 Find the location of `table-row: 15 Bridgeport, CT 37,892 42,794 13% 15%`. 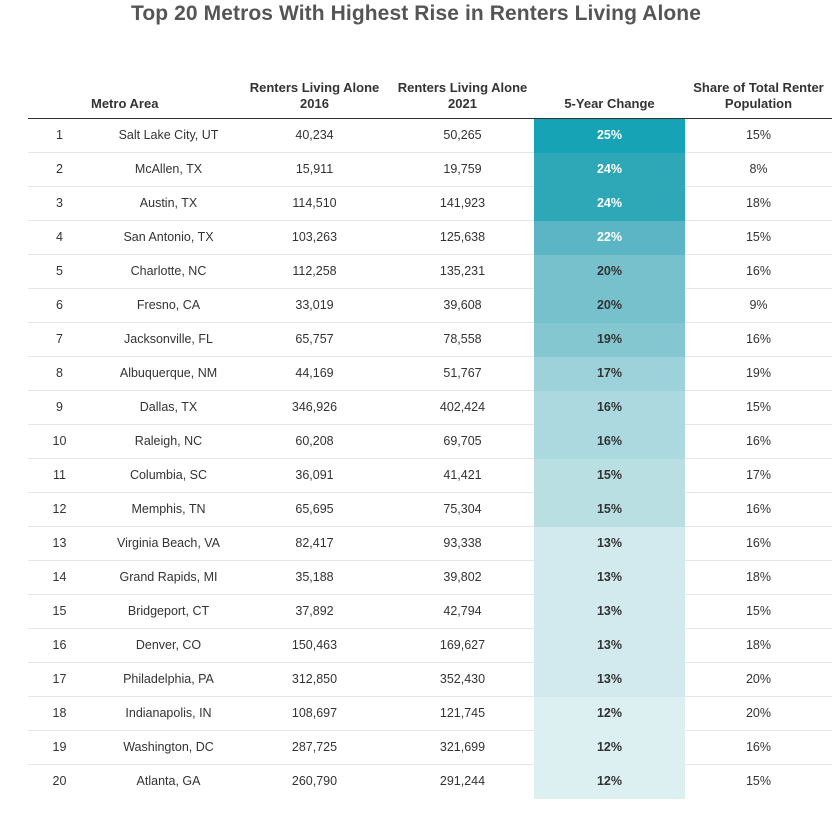

table-row: 15 Bridgeport, CT 37,892 42,794 13% 15% is located at coordinates (430, 611).